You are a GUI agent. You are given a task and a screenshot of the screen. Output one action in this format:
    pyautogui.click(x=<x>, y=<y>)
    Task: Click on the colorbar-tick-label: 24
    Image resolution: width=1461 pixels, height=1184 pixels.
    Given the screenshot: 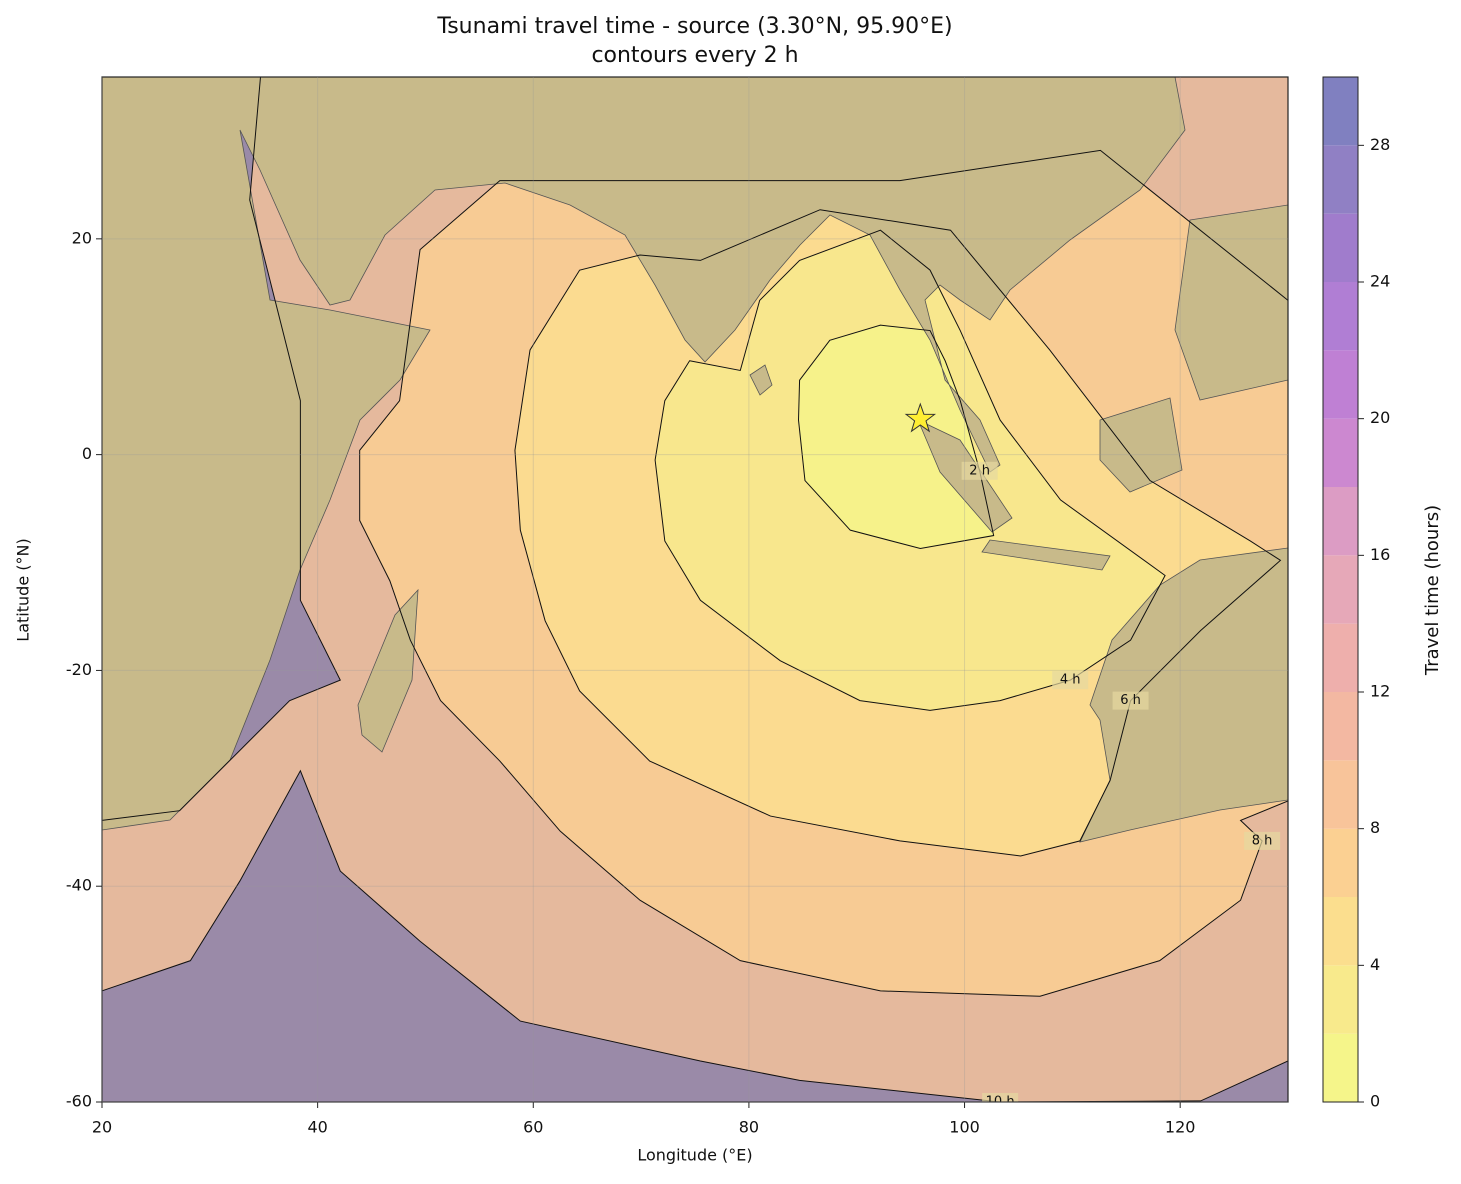 What is the action you would take?
    pyautogui.click(x=1380, y=281)
    